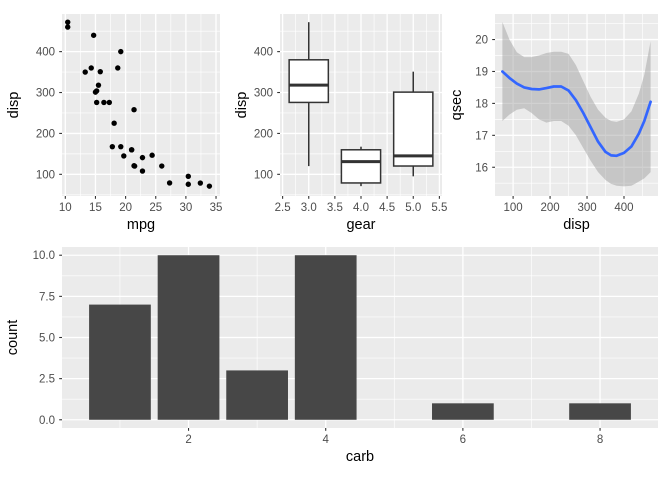 The height and width of the screenshot is (480, 672). I want to click on y-tick-label: 0.0, so click(47, 421).